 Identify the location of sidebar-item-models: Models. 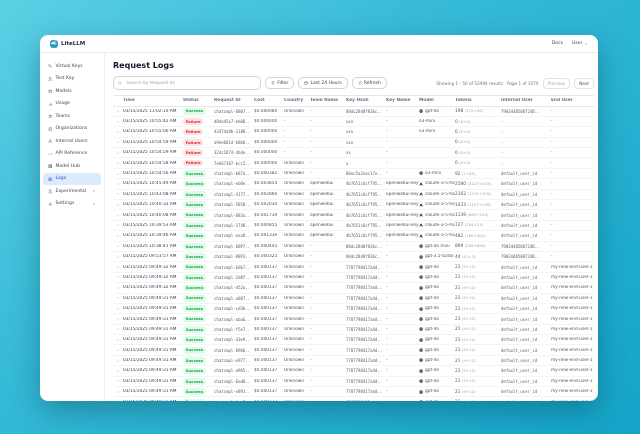
(72, 91).